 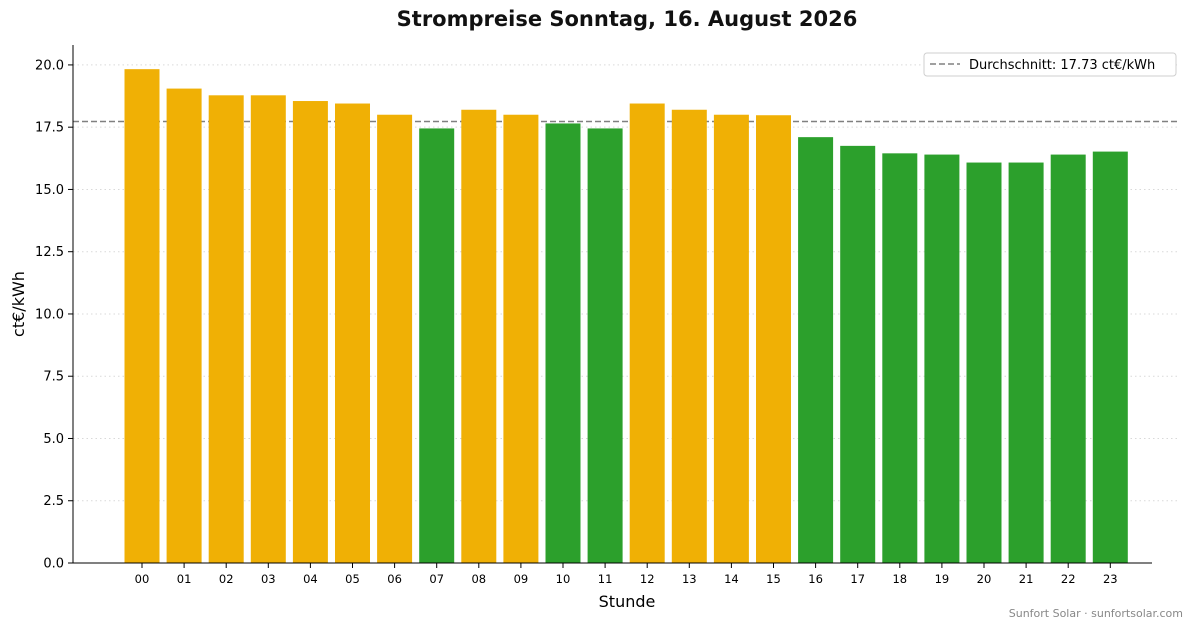 I want to click on legend-box, so click(x=1050, y=64).